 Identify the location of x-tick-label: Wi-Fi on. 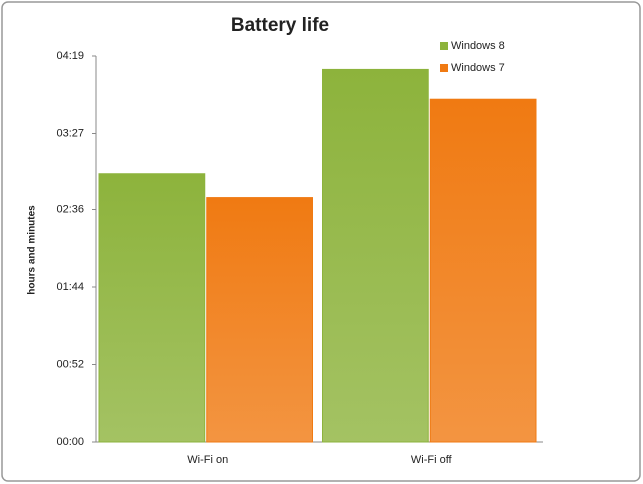
(207, 460).